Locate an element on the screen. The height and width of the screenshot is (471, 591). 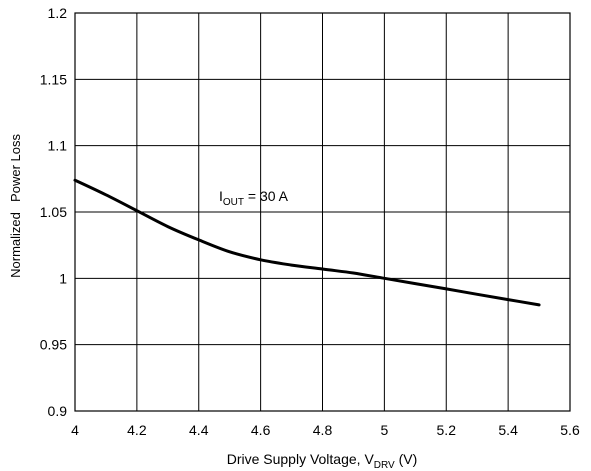
y-tick-label: 1.05 is located at coordinates (53, 212).